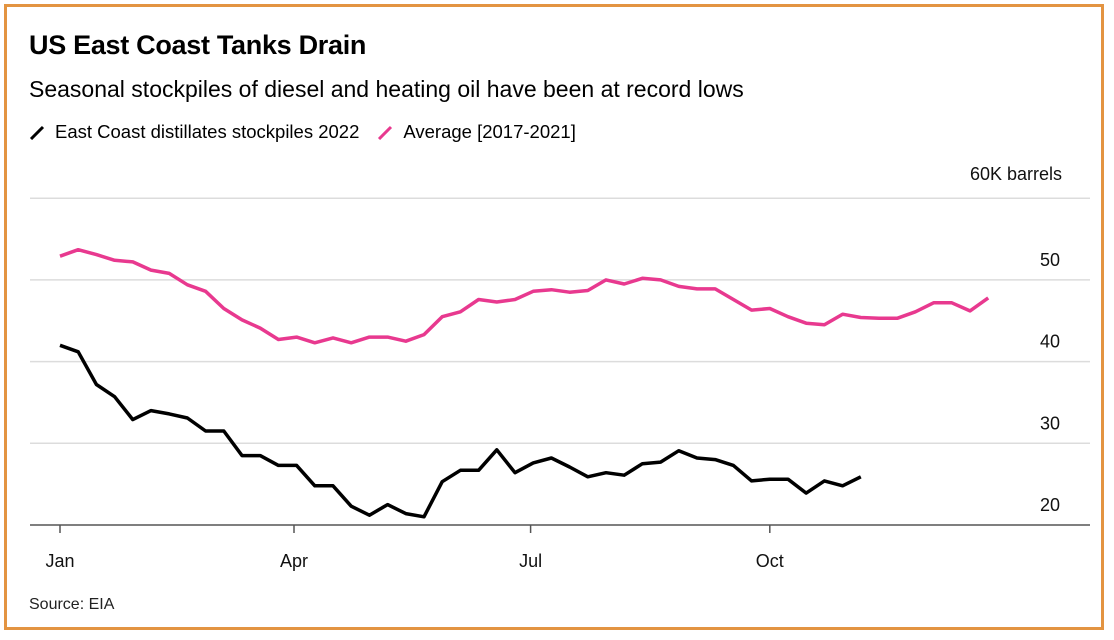 The image size is (1114, 640). I want to click on x-tick-label: Jan, so click(59, 561).